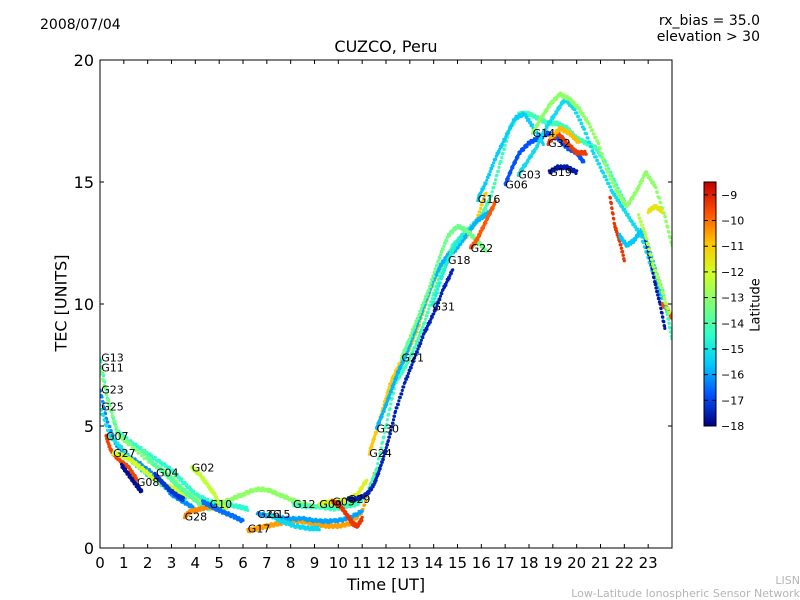  Describe the element at coordinates (89, 548) in the screenshot. I see `y-tick-label: 0` at that location.